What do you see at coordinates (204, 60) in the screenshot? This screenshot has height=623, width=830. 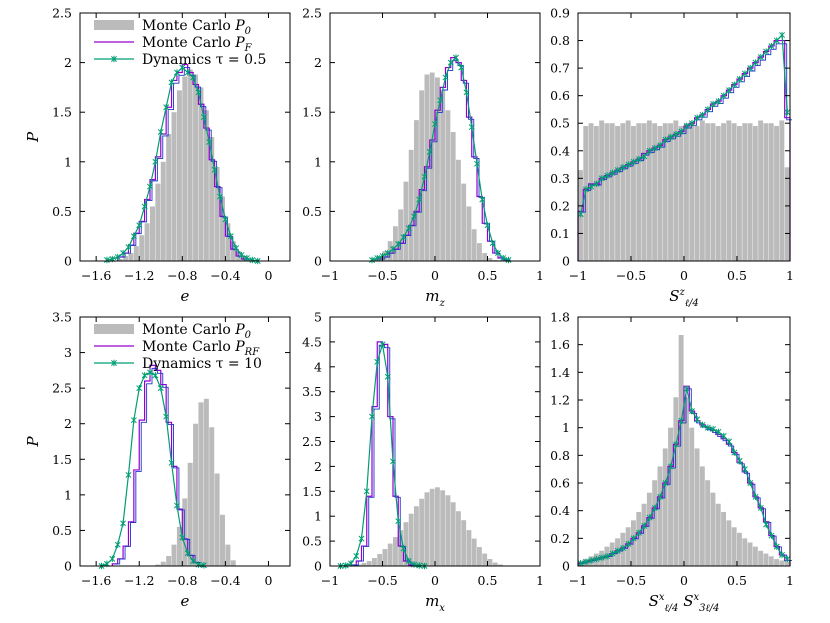 I see `legend-label: Dynamics τ = 0.5` at bounding box center [204, 60].